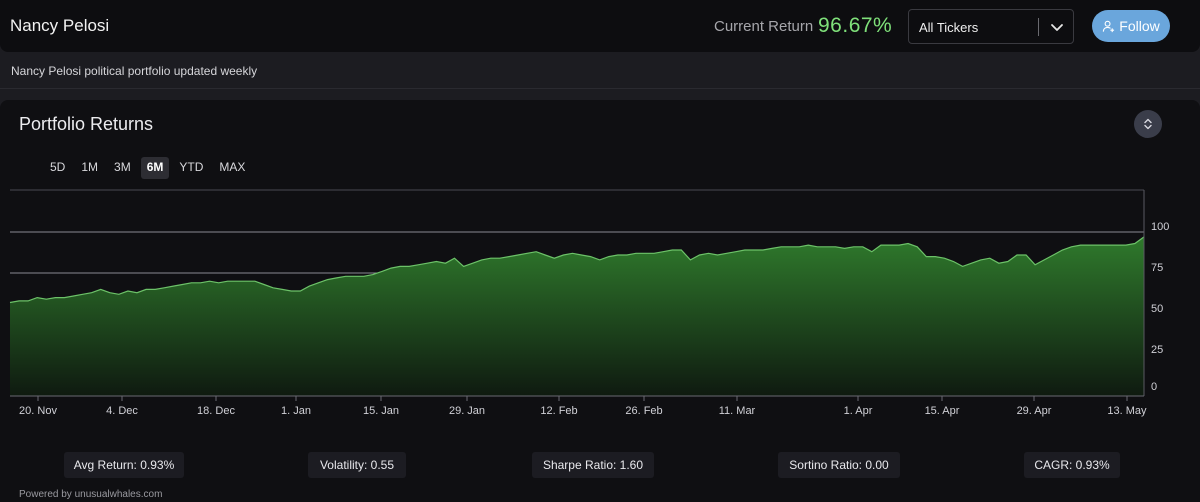 The height and width of the screenshot is (502, 1200). What do you see at coordinates (991, 26) in the screenshot?
I see `ticker-select: All Tickers` at bounding box center [991, 26].